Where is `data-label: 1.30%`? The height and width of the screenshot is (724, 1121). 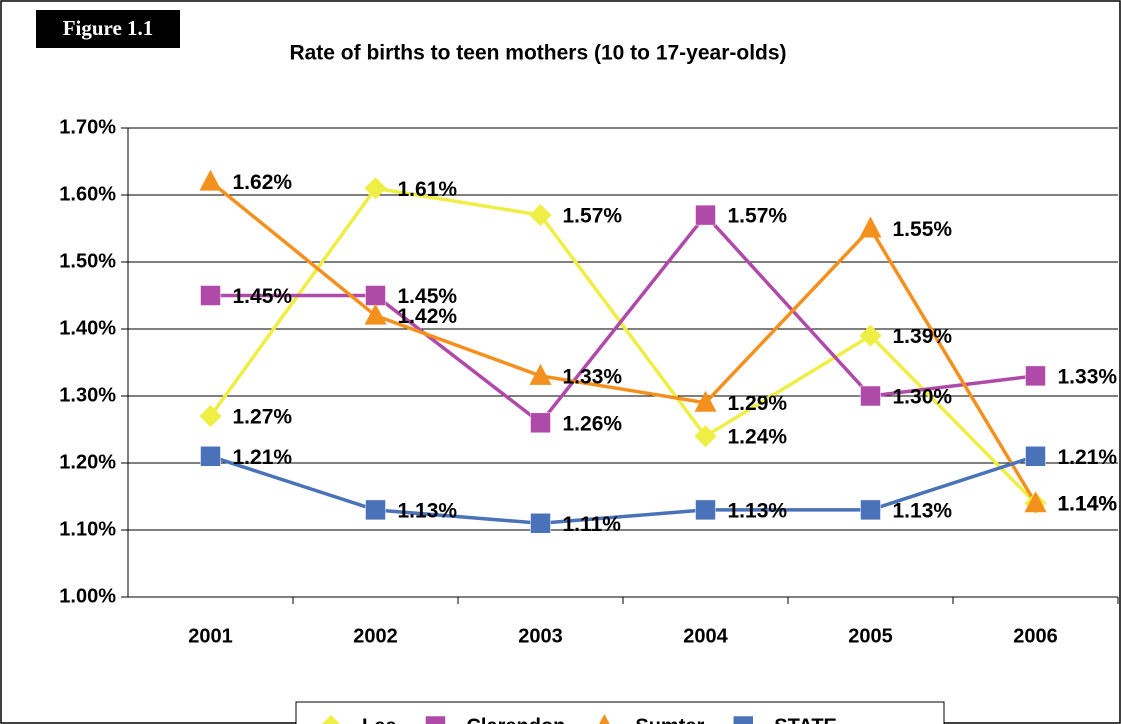
data-label: 1.30% is located at coordinates (923, 397).